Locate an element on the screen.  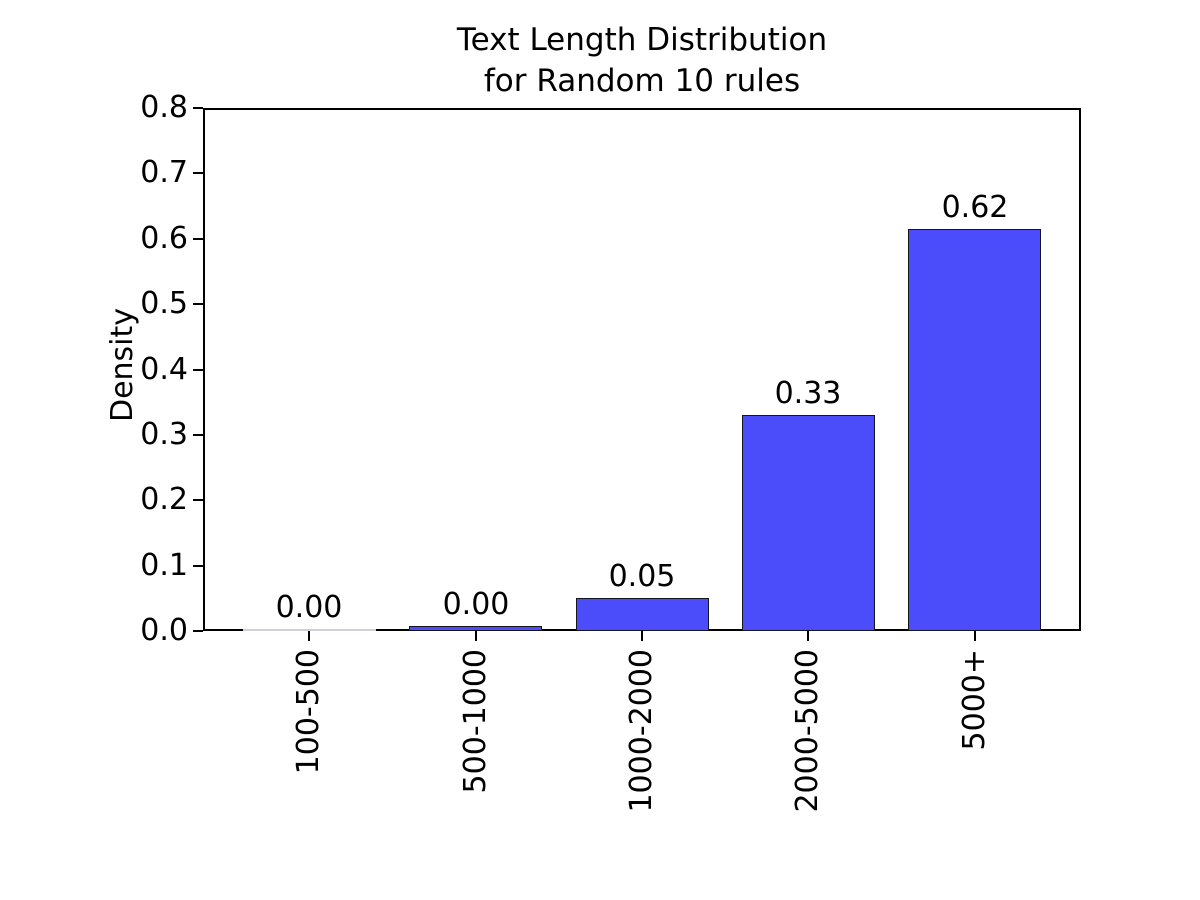
y-tick-label: 0.5 is located at coordinates (164, 303).